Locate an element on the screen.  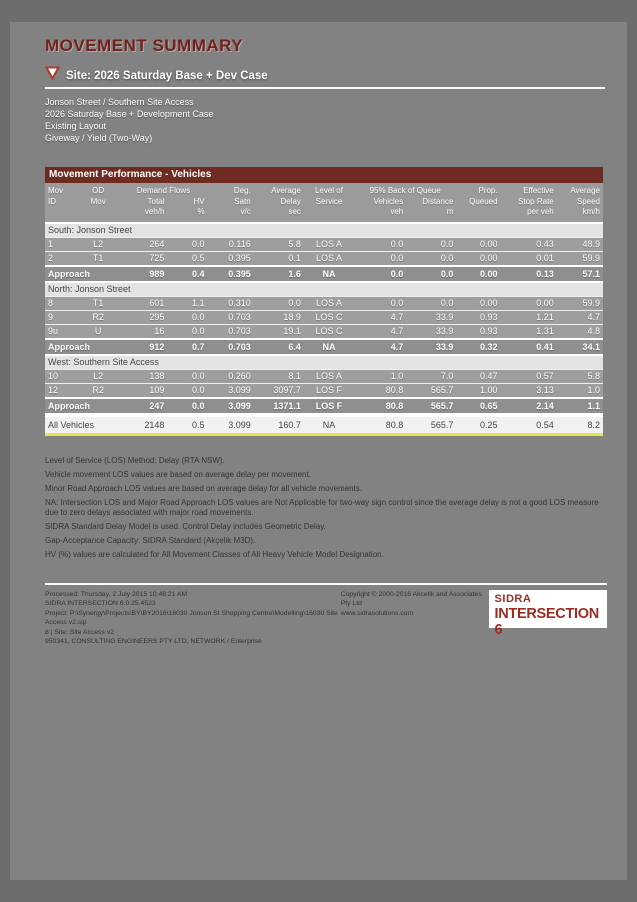
column-header: Stop Rate is located at coordinates (528, 201).